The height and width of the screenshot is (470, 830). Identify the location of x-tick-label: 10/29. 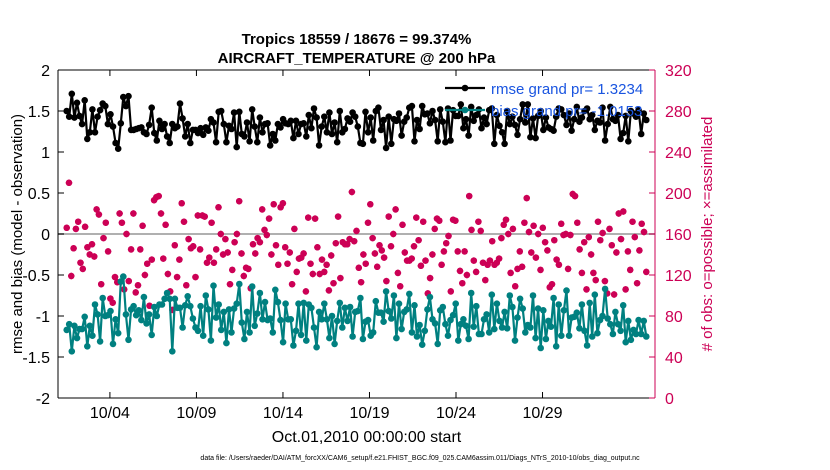
(542, 413).